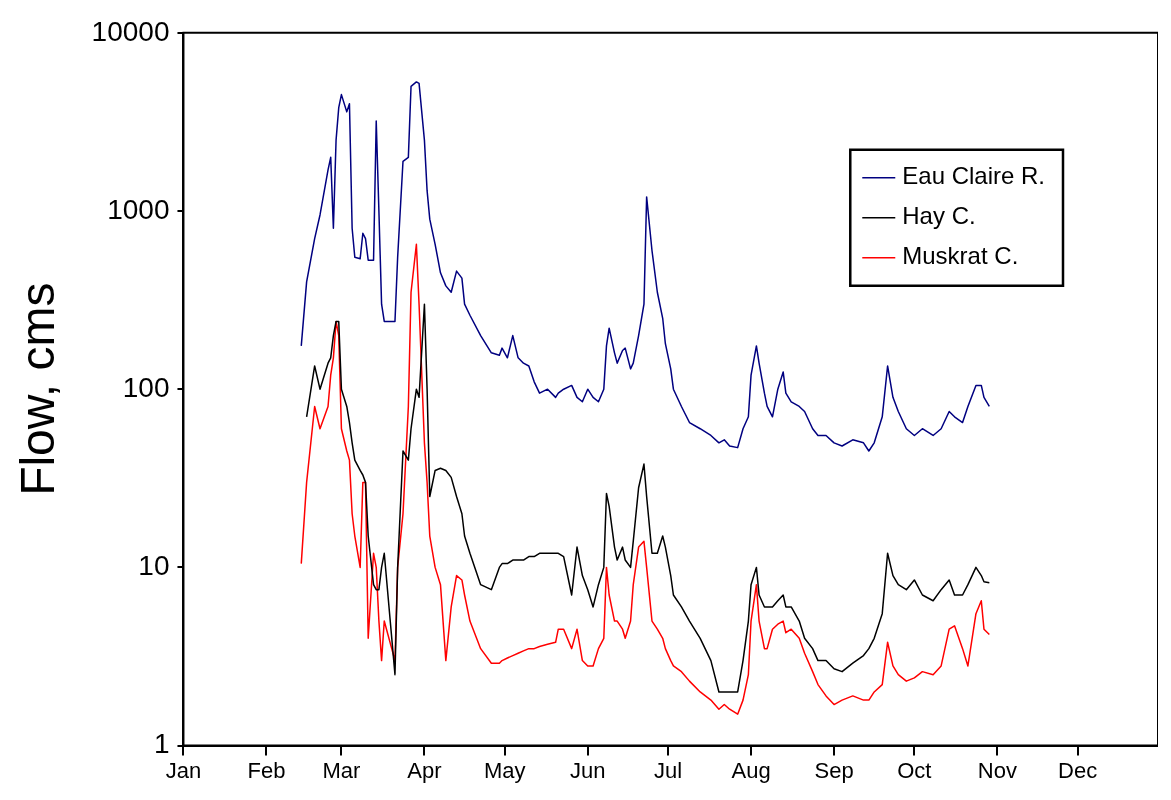  What do you see at coordinates (974, 176) in the screenshot?
I see `legend-label: Eau Claire R.` at bounding box center [974, 176].